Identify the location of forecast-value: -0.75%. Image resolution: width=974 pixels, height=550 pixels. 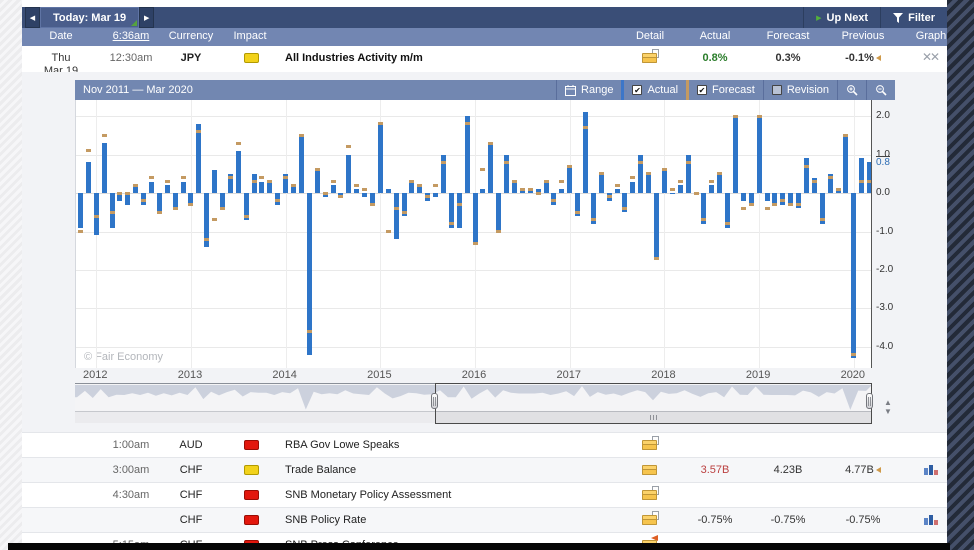
(788, 520).